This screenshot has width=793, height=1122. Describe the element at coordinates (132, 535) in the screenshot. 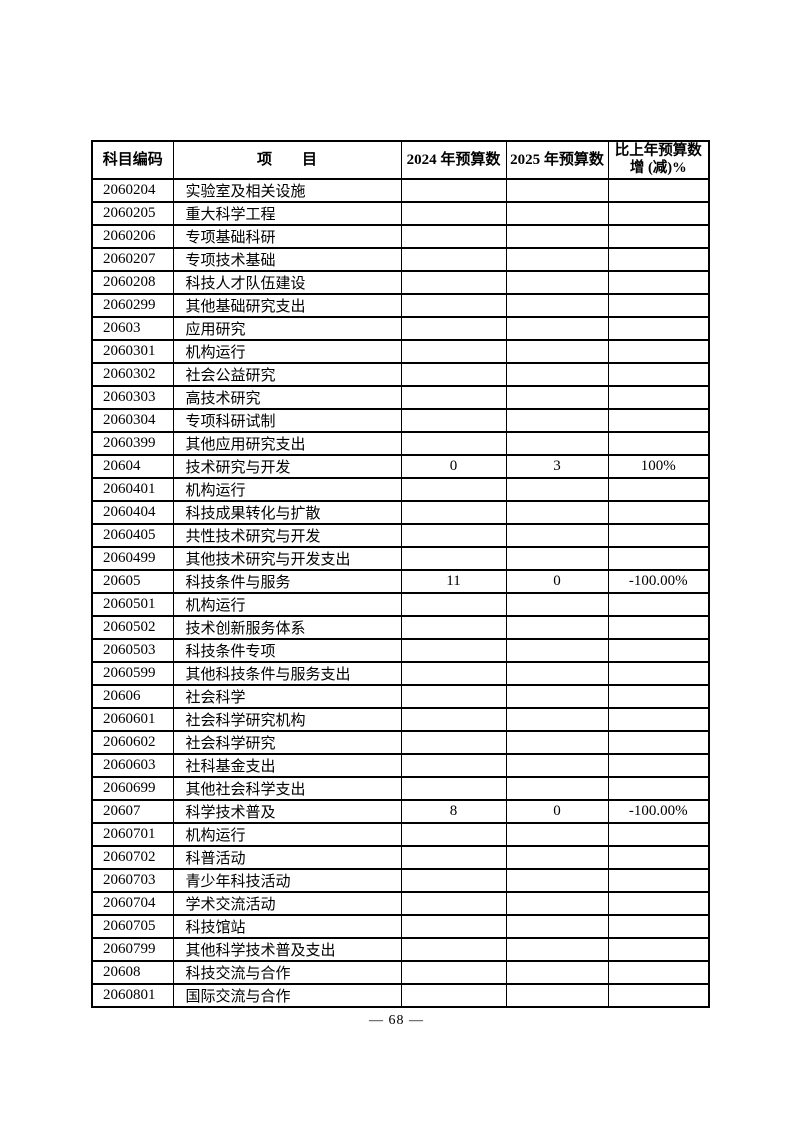

I see `cell-subject-code: 2060405` at that location.